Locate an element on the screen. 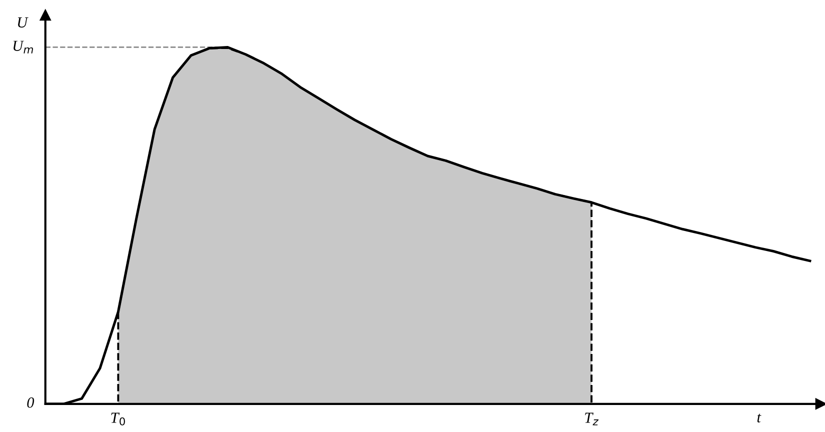 This screenshot has height=432, width=825. text: U$_{m}$ is located at coordinates (23, 47).